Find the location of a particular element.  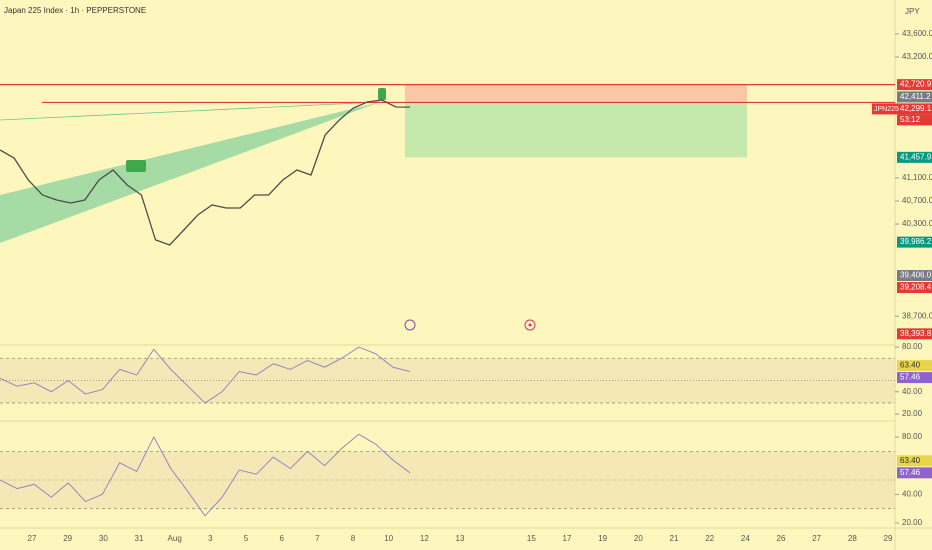

price-badge-label: 42,720.9 is located at coordinates (916, 84).